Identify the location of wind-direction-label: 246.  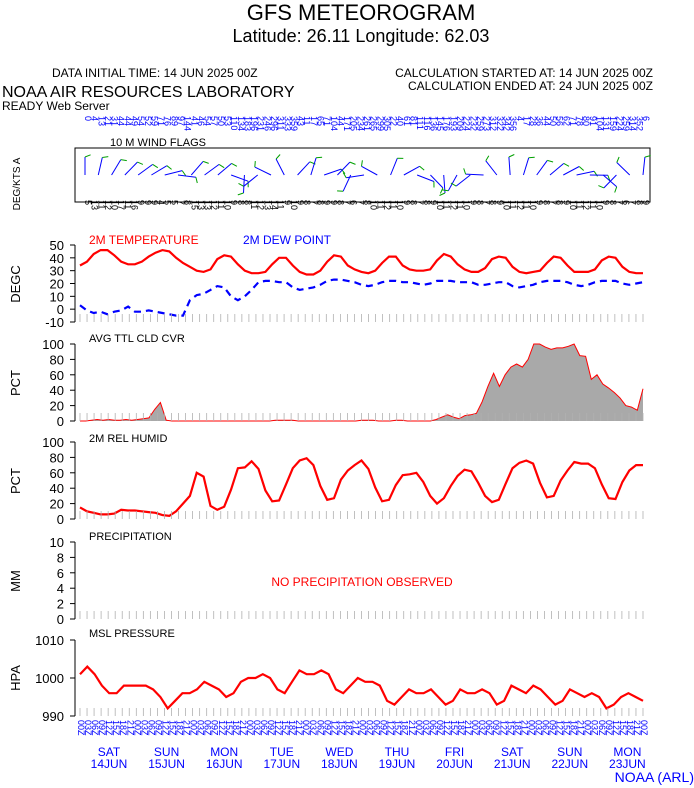
(267, 123).